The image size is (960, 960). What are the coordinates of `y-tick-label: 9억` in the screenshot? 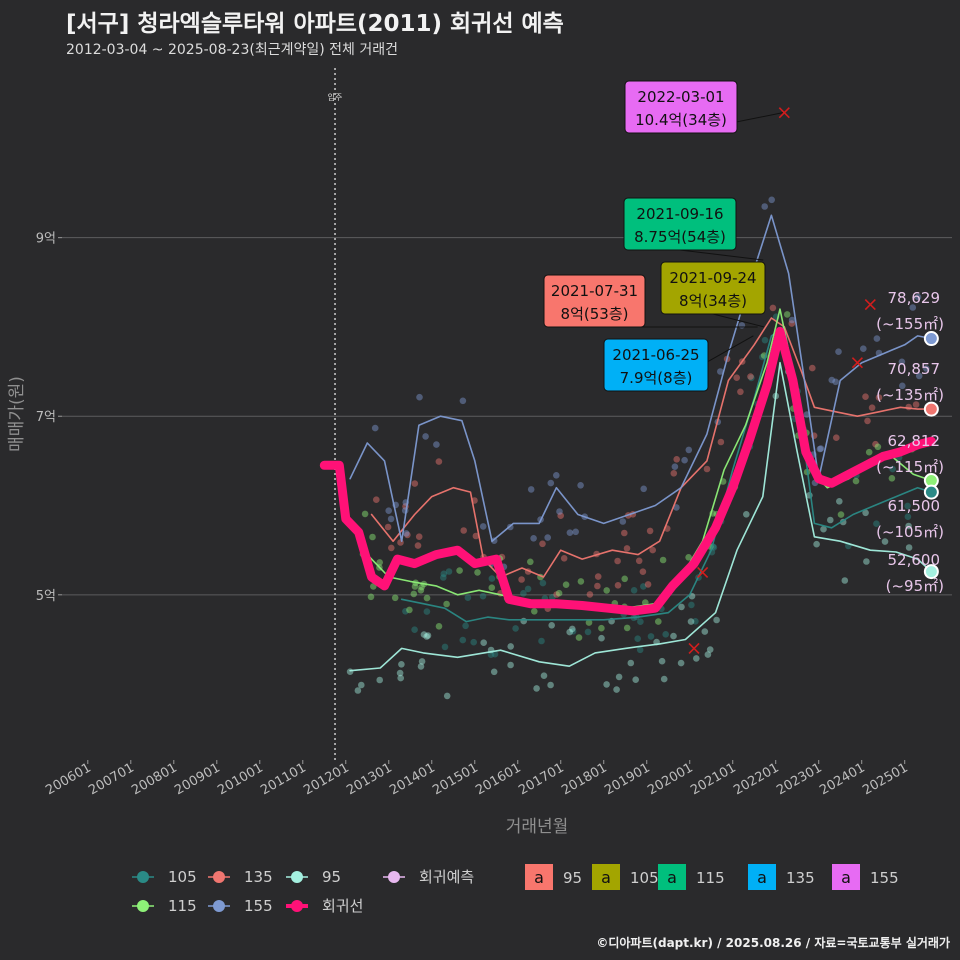 It's located at (46, 239).